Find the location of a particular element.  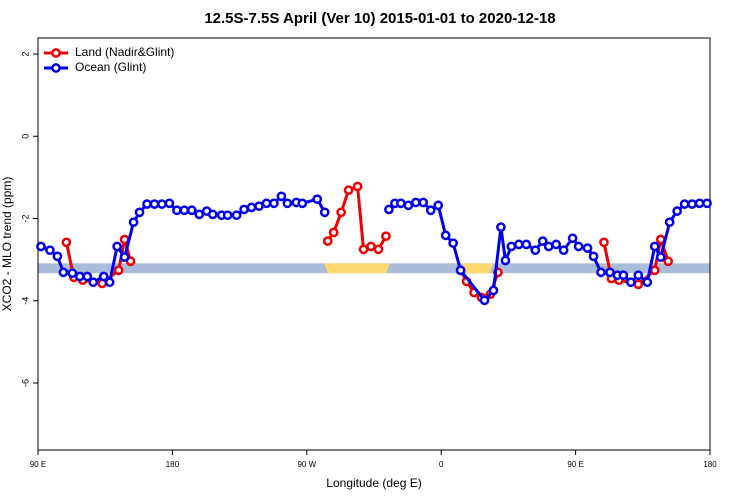

y-tick-label: 2 is located at coordinates (25, 54).